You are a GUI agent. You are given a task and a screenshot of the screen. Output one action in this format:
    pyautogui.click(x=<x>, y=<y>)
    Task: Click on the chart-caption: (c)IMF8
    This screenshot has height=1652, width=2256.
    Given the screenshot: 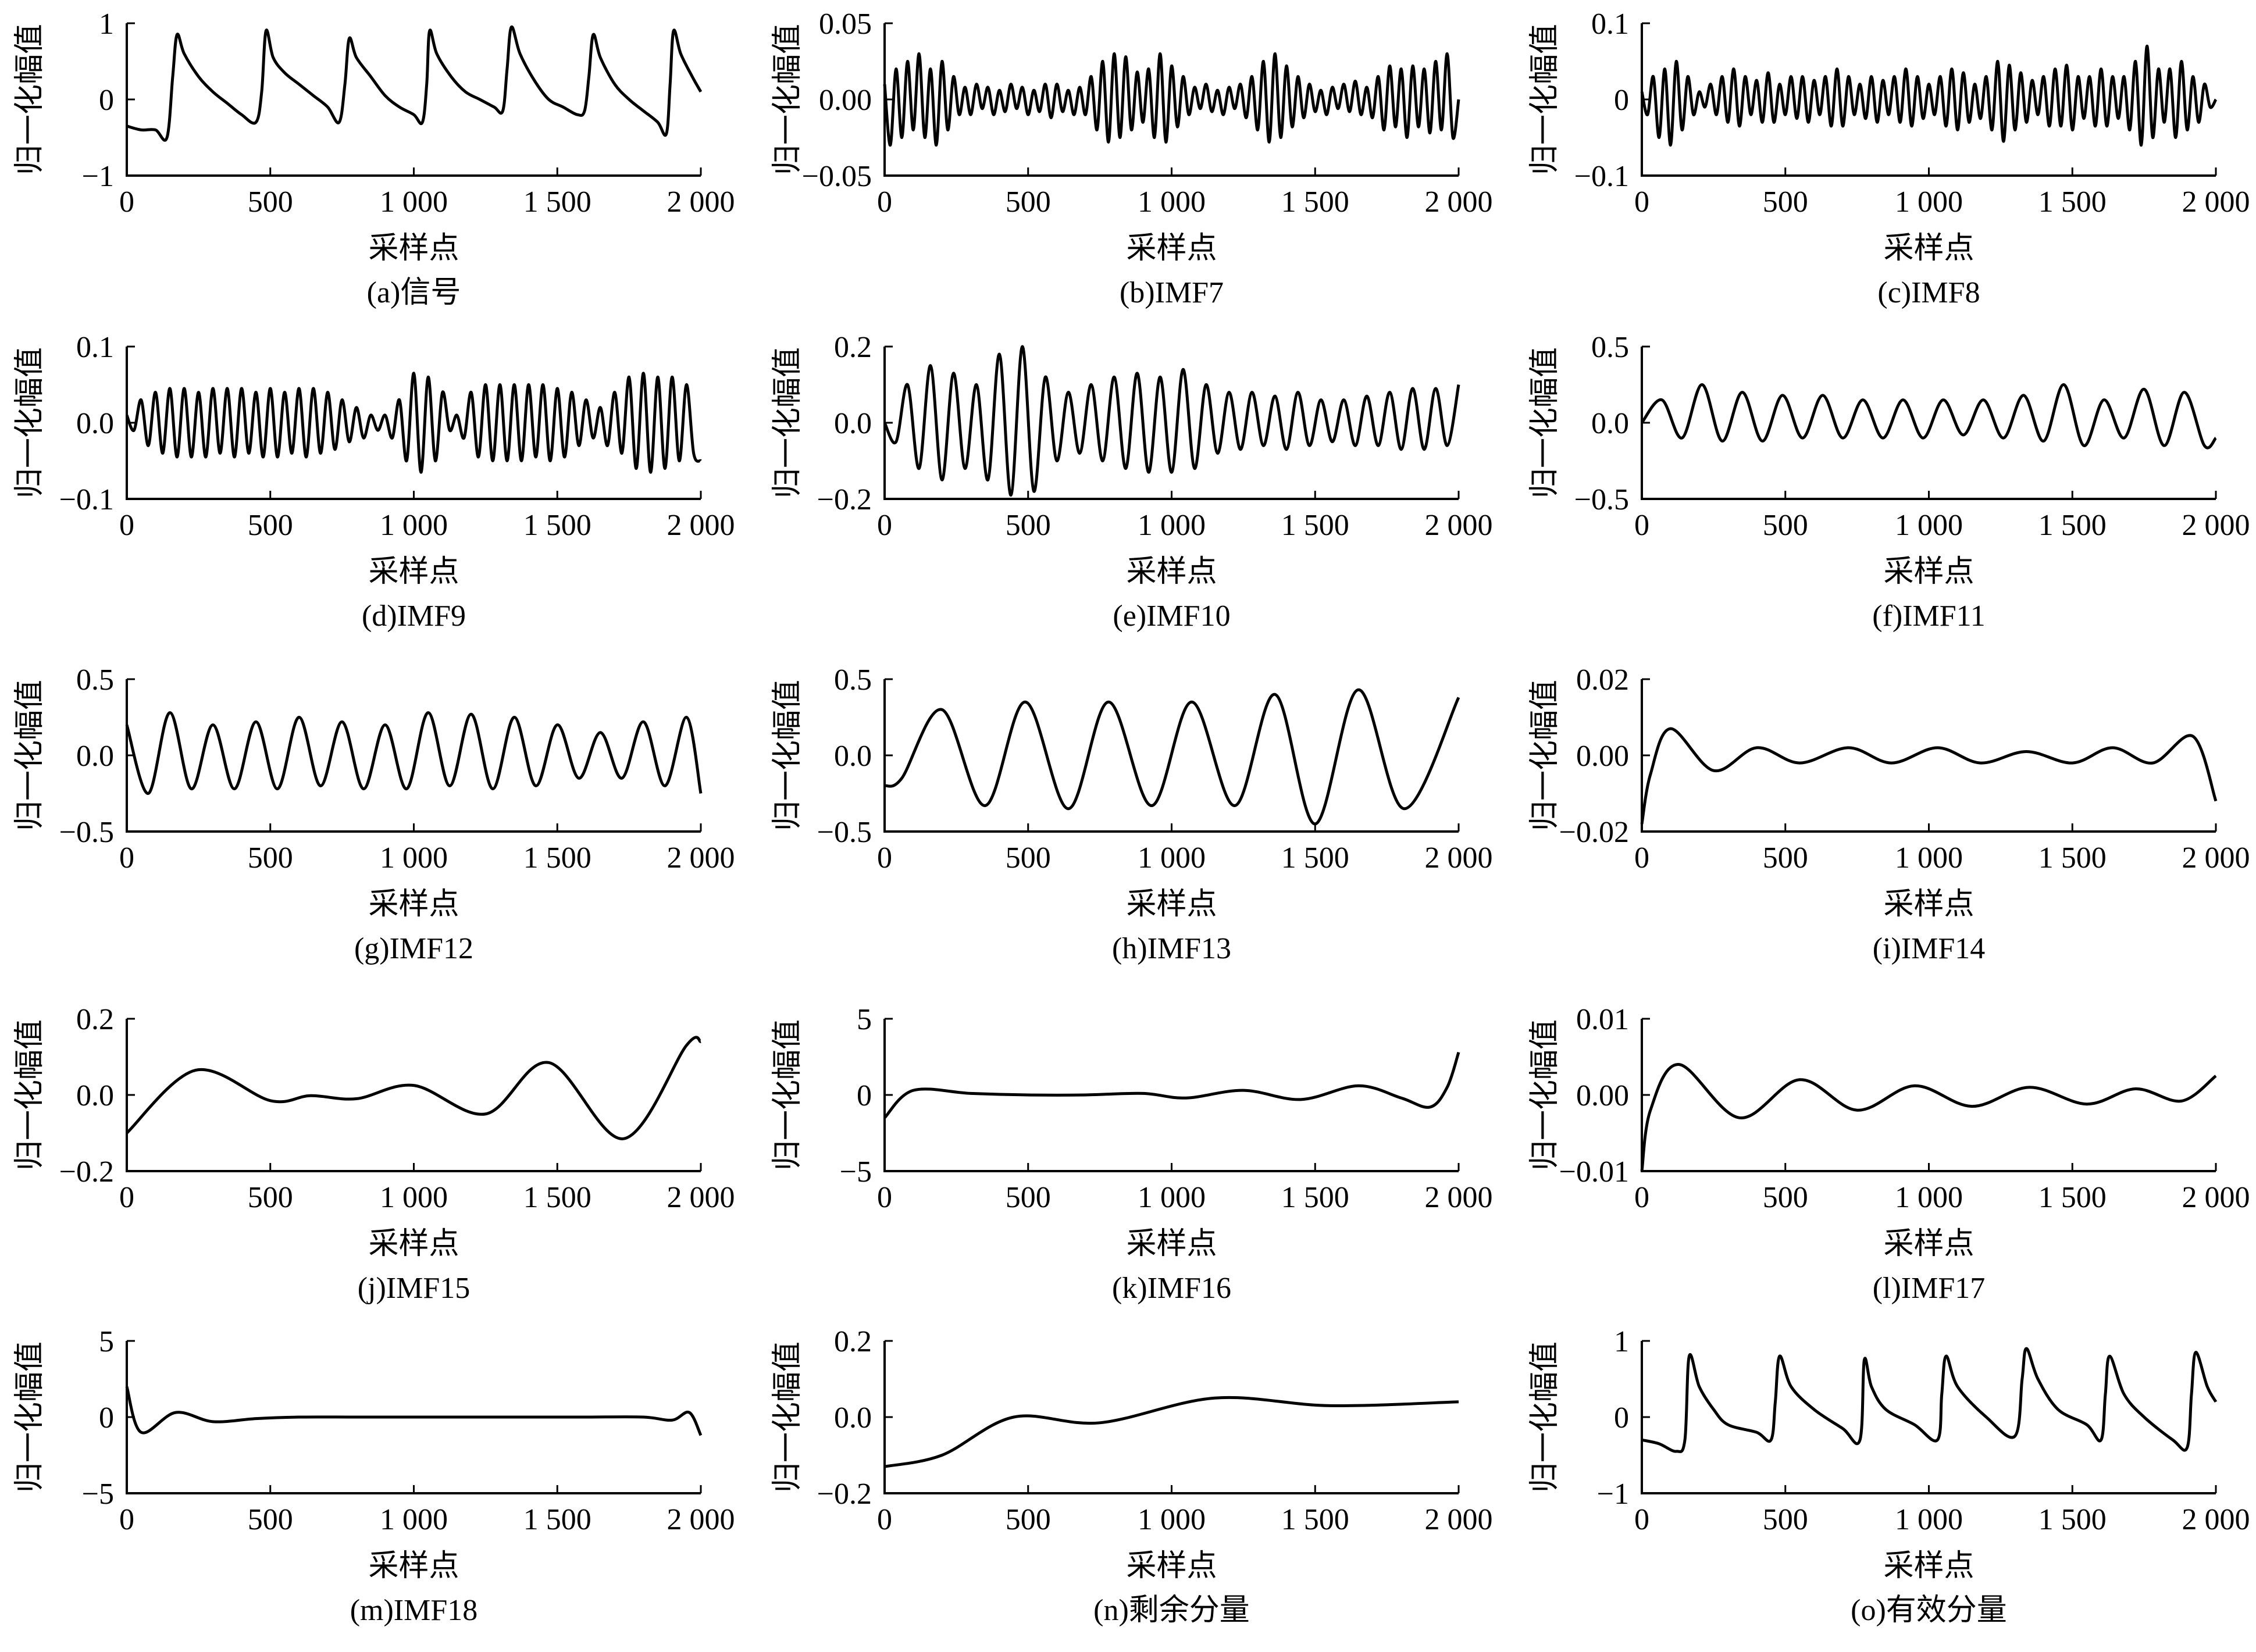 What is the action you would take?
    pyautogui.click(x=1928, y=292)
    